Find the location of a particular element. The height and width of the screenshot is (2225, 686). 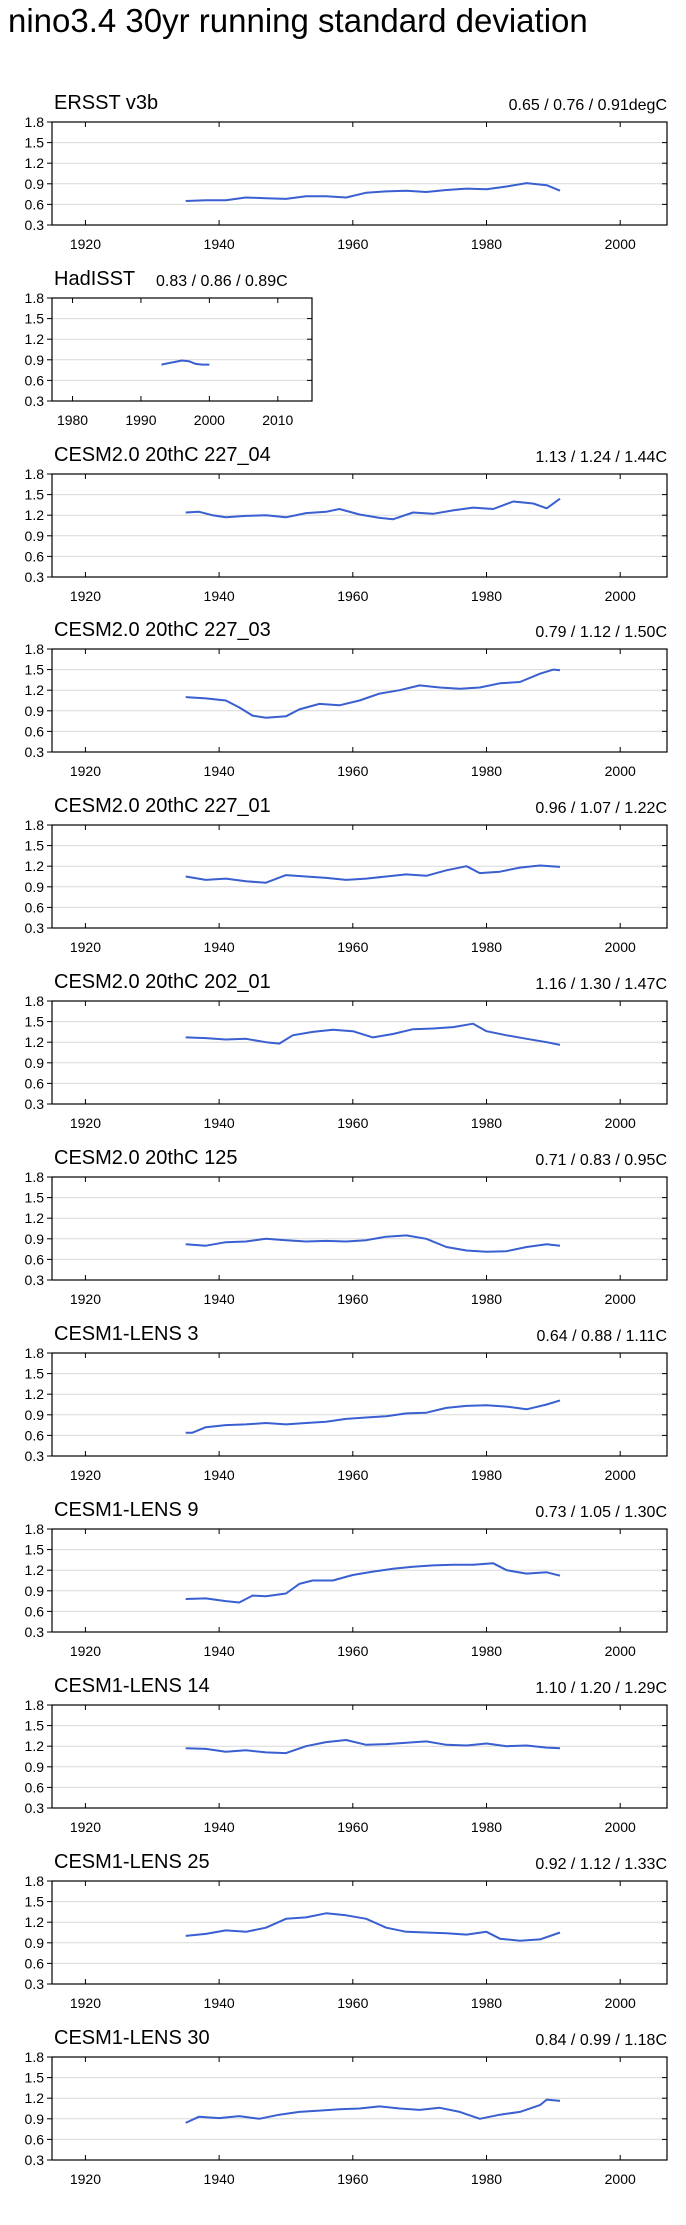

panel-12-xtick-label: 1920 is located at coordinates (85, 2179).